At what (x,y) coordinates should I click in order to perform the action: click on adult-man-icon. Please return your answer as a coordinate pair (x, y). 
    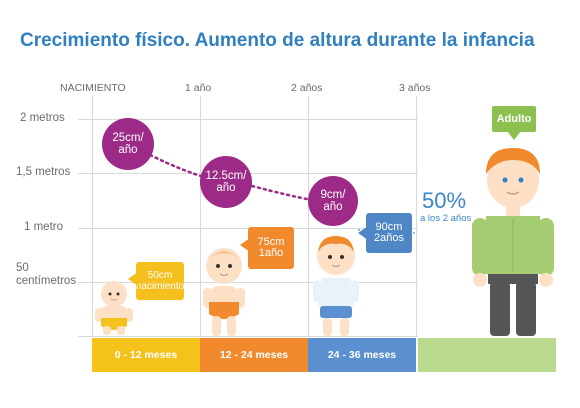
    Looking at the image, I should click on (513, 242).